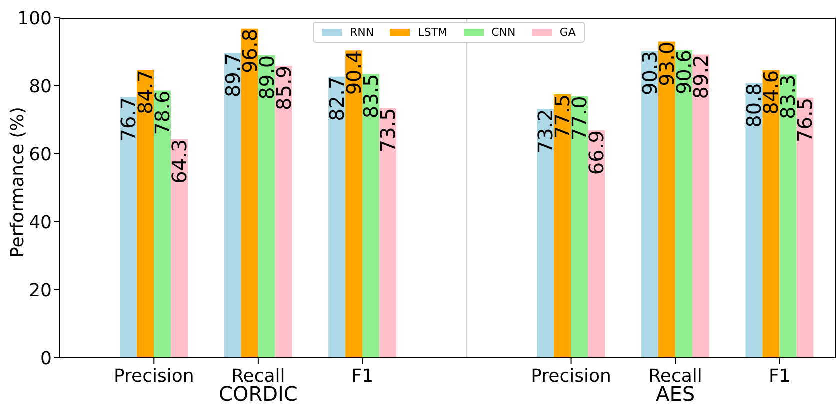 Image resolution: width=837 pixels, height=412 pixels. I want to click on legend-label: LSTM, so click(433, 32).